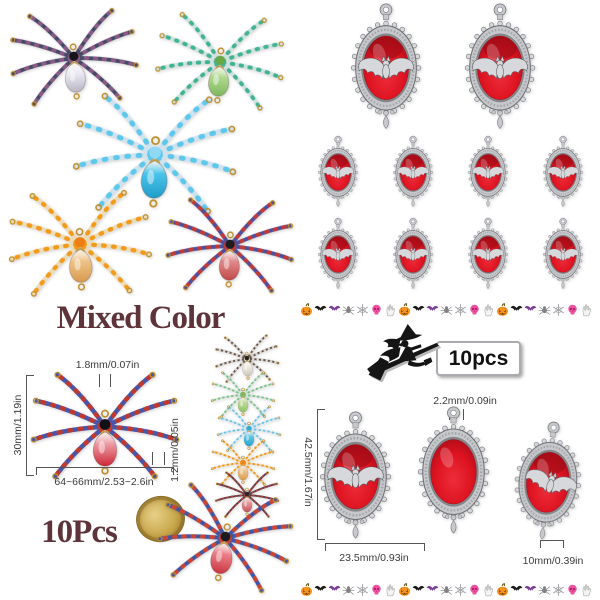  Describe the element at coordinates (141, 318) in the screenshot. I see `mixed-color-title: Mixed Color` at that location.